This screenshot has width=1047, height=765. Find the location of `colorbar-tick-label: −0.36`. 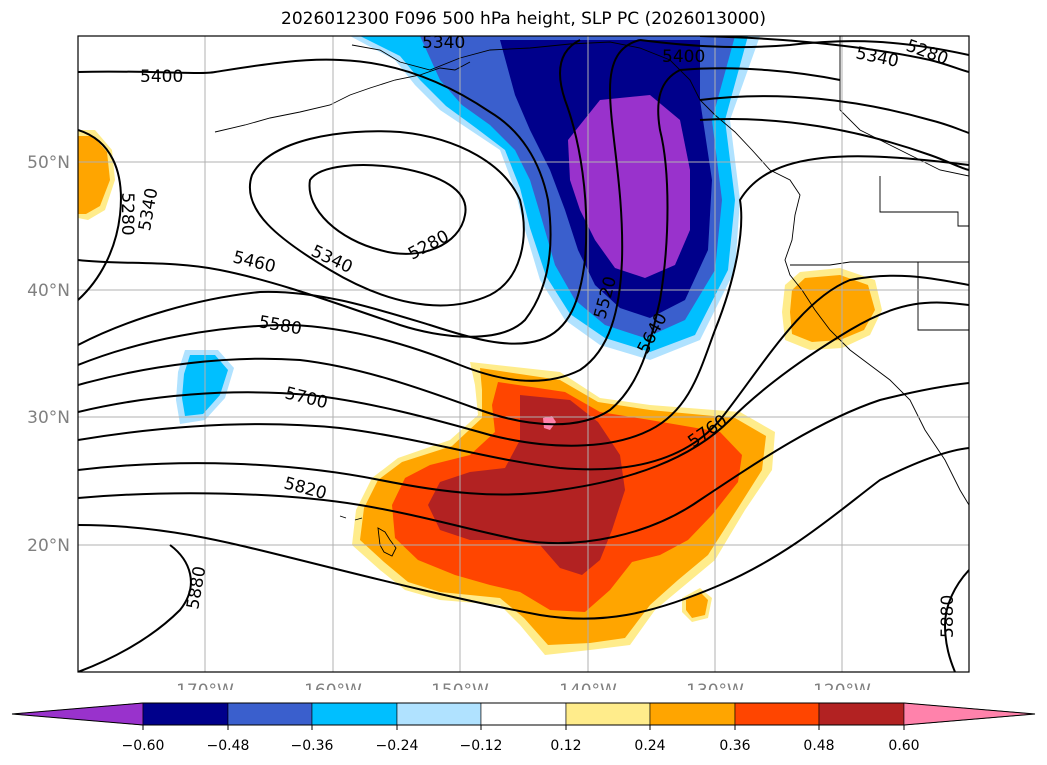

colorbar-tick-label: −0.36 is located at coordinates (312, 746).